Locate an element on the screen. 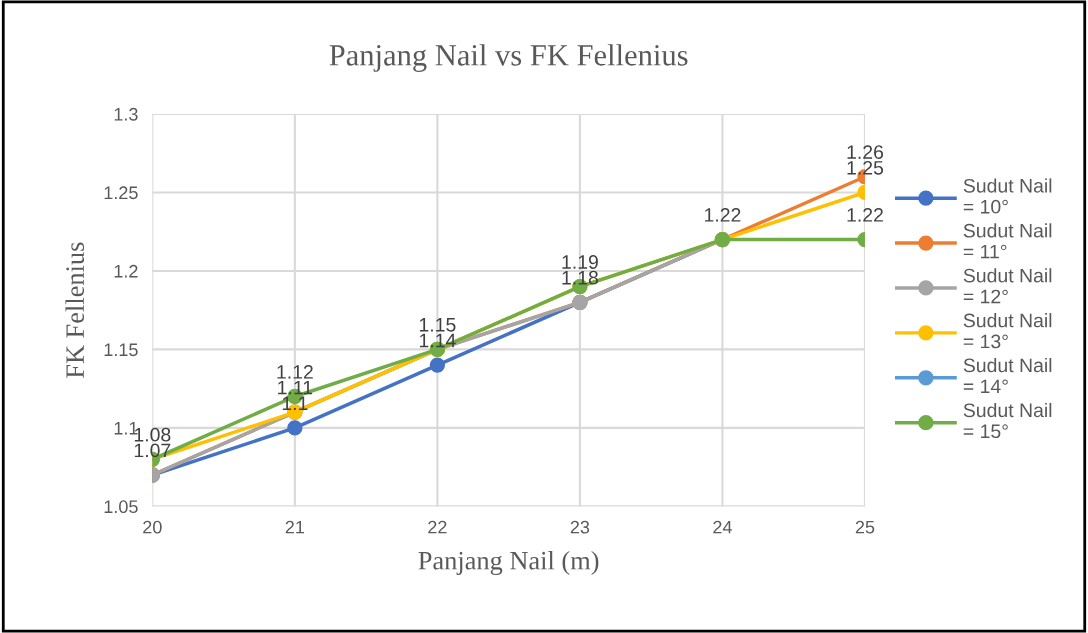 This screenshot has width=1088, height=633. data-label: 1.25 is located at coordinates (865, 167).